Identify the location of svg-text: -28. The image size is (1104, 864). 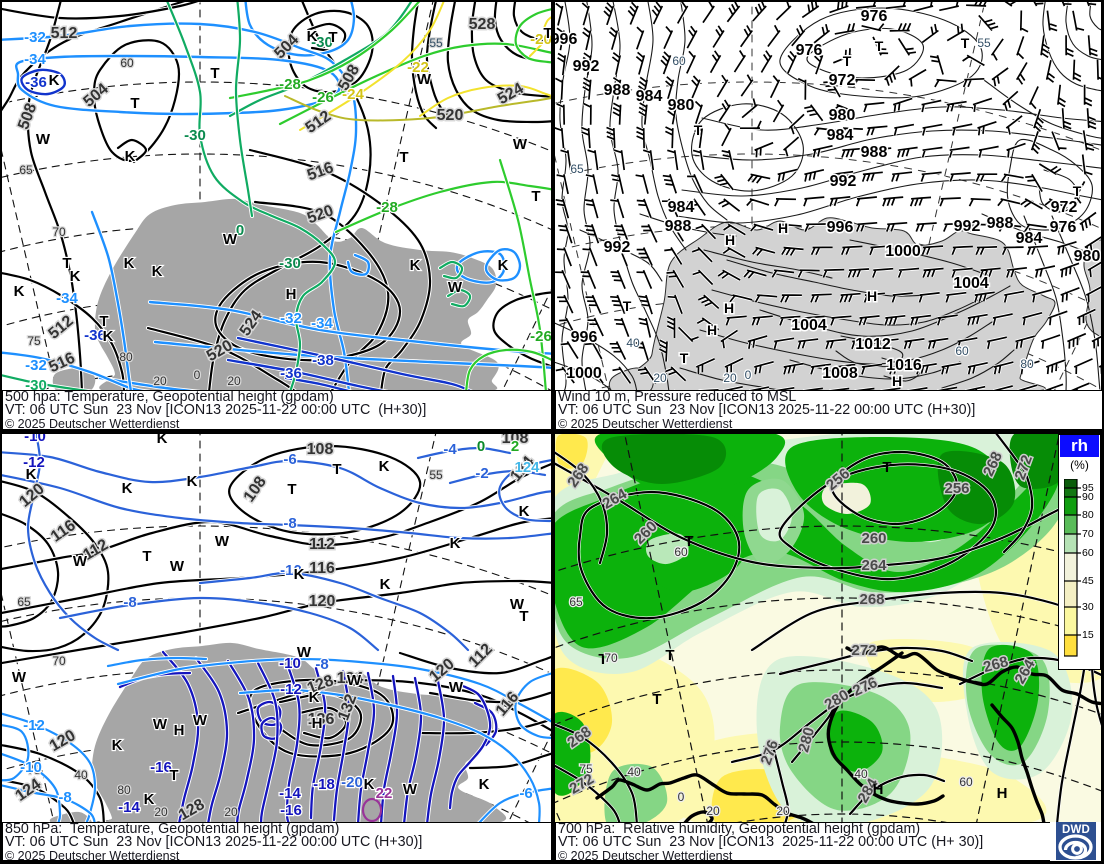
(387, 207).